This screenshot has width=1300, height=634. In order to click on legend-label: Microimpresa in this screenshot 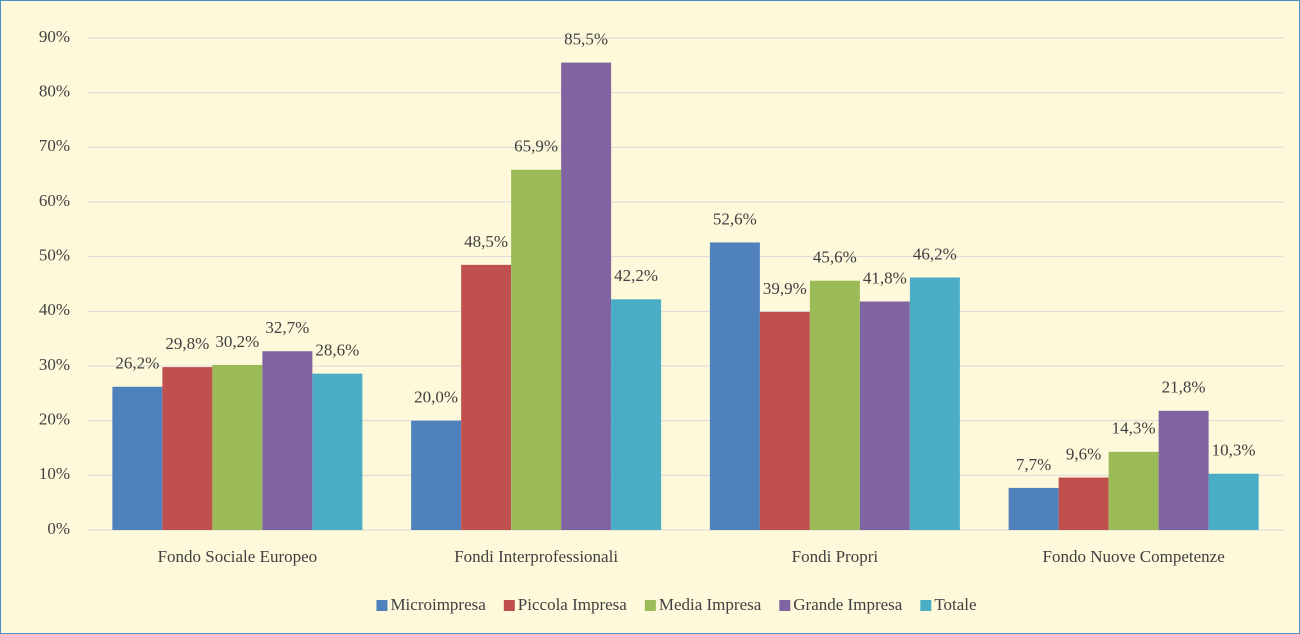, I will do `click(438, 604)`.